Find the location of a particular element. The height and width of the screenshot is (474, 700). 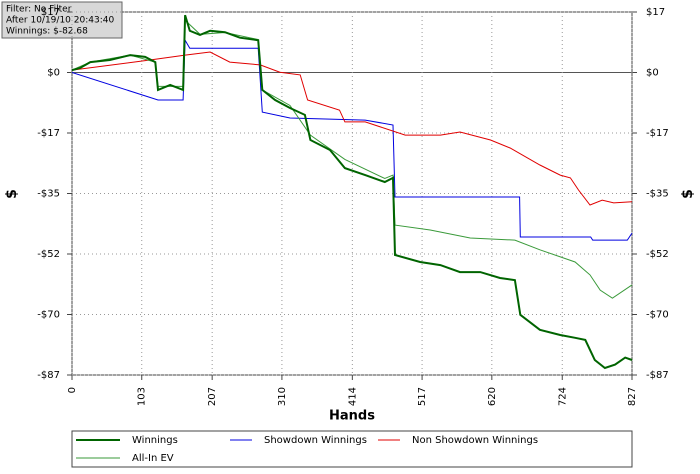

x-tick-label: 620 is located at coordinates (492, 396).